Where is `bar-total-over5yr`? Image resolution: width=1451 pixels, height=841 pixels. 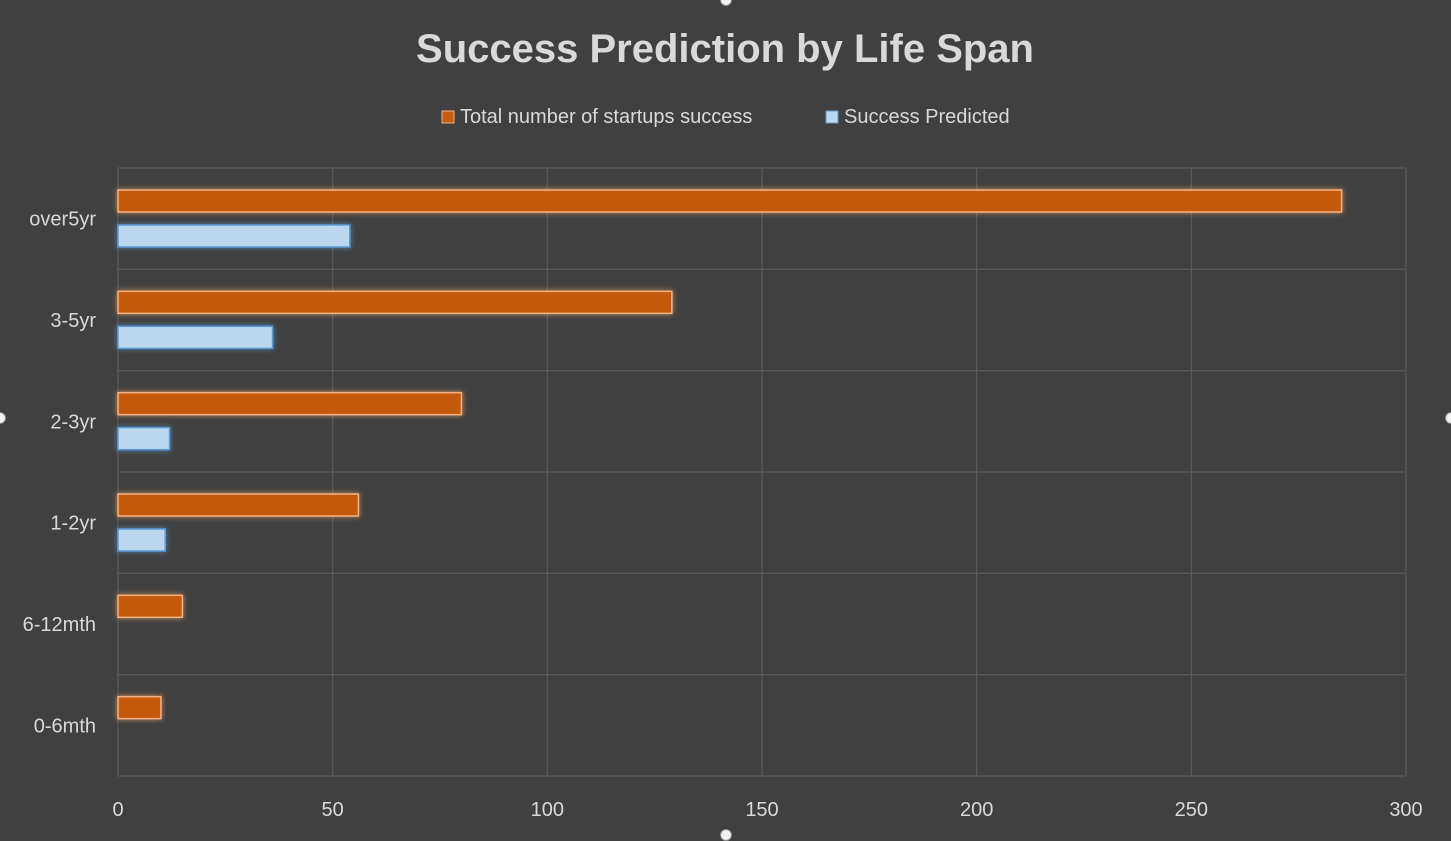 bar-total-over5yr is located at coordinates (730, 201).